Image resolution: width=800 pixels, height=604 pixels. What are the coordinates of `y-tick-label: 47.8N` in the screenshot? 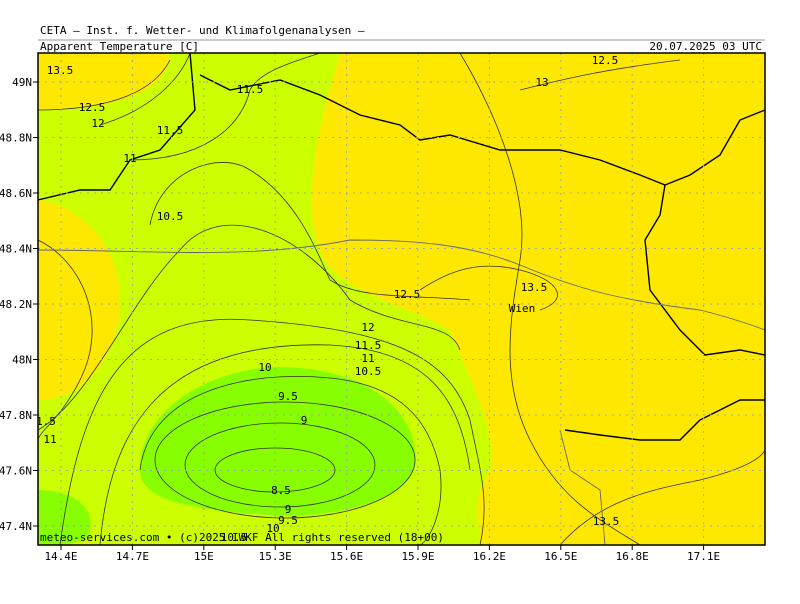 It's located at (16, 415).